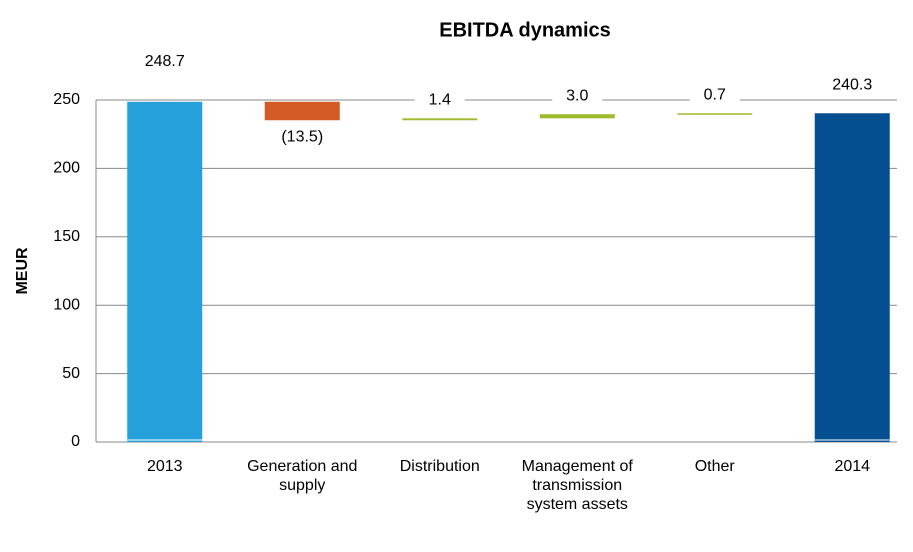 The width and height of the screenshot is (913, 552). Describe the element at coordinates (22, 271) in the screenshot. I see `y-axis-label: MEUR` at that location.